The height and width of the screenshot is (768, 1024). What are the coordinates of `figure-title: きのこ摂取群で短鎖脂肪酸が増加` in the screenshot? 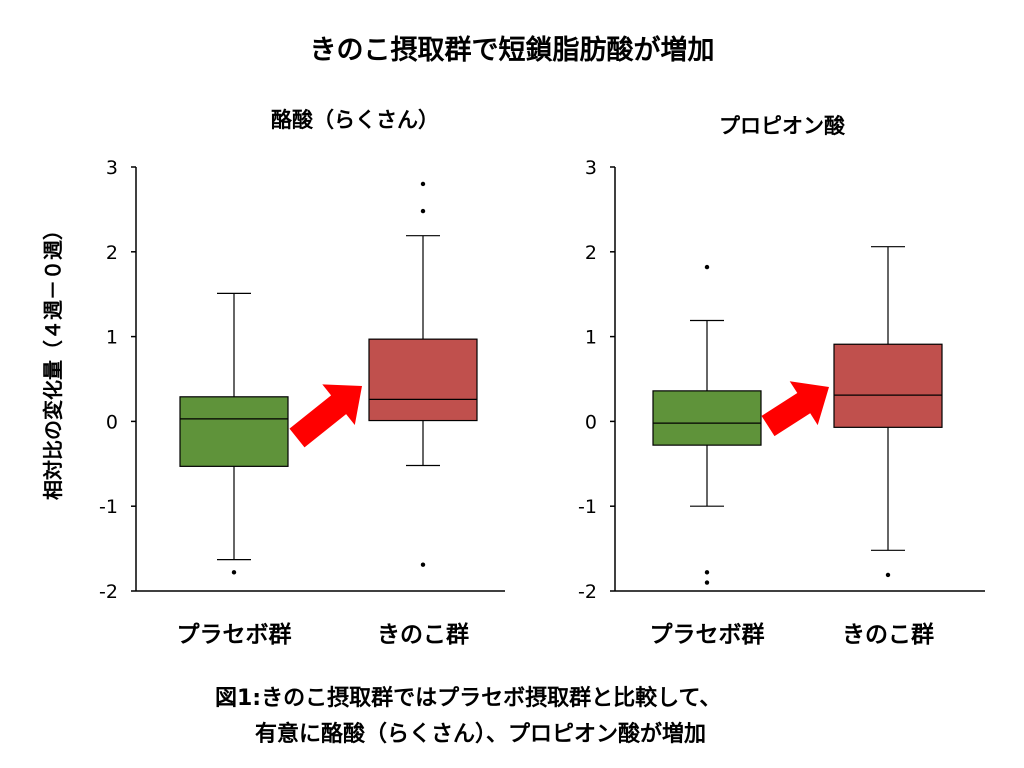 It's located at (512, 50).